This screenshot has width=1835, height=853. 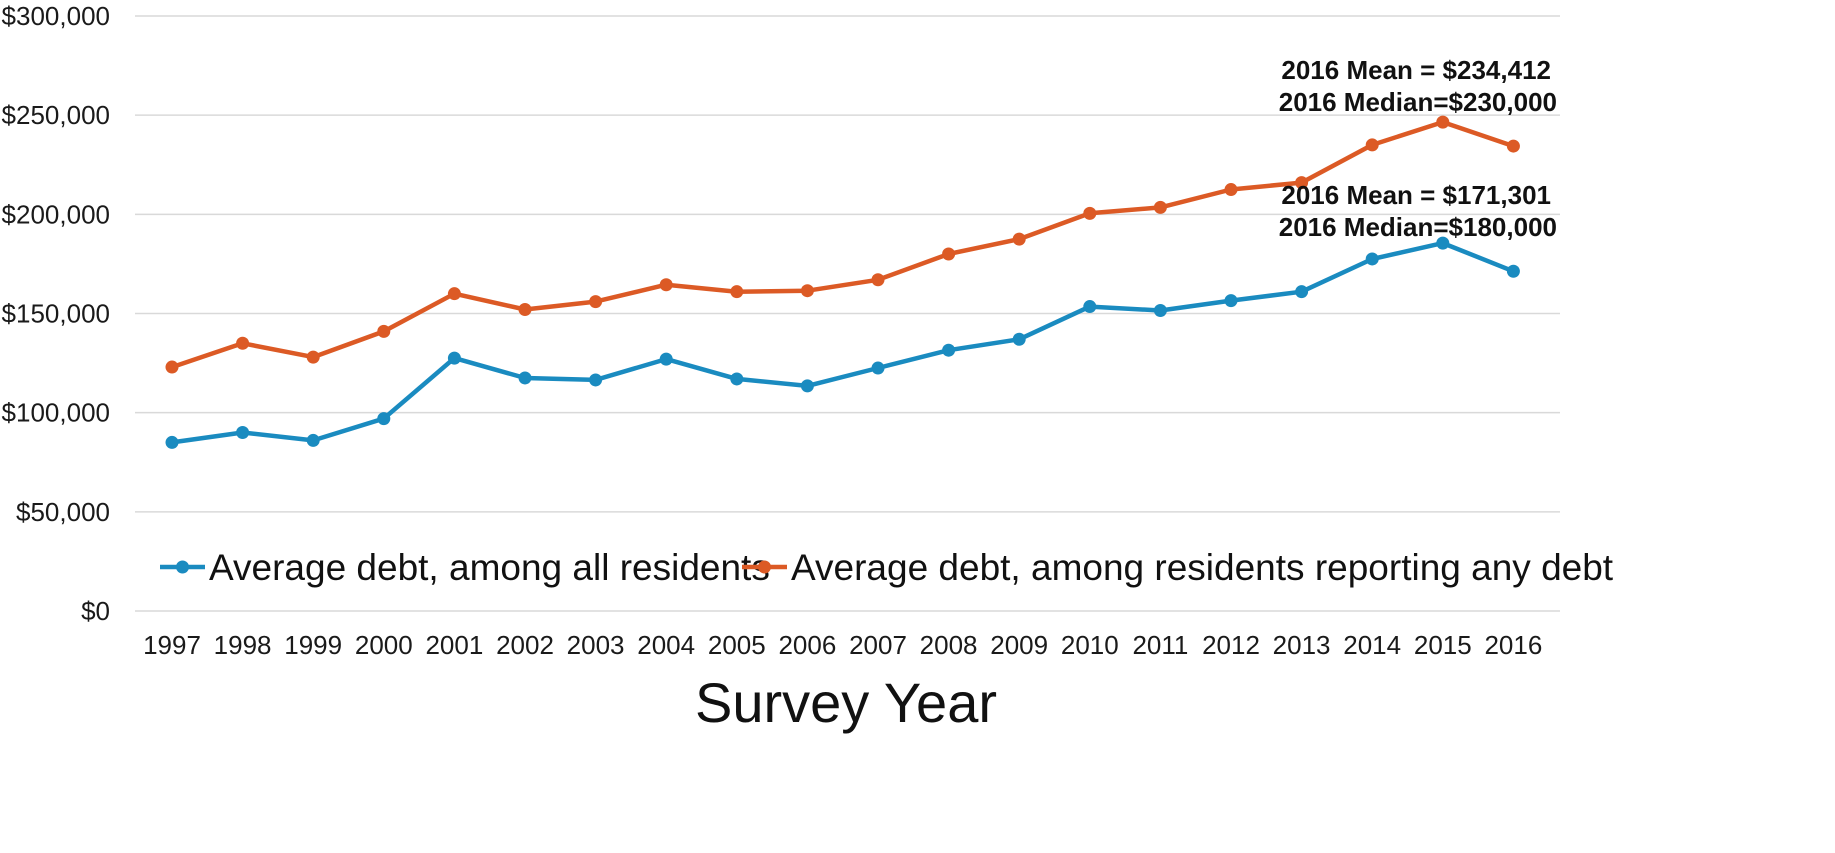 I want to click on annotation-line: 2016 Median=$180,000, so click(x=1418, y=227).